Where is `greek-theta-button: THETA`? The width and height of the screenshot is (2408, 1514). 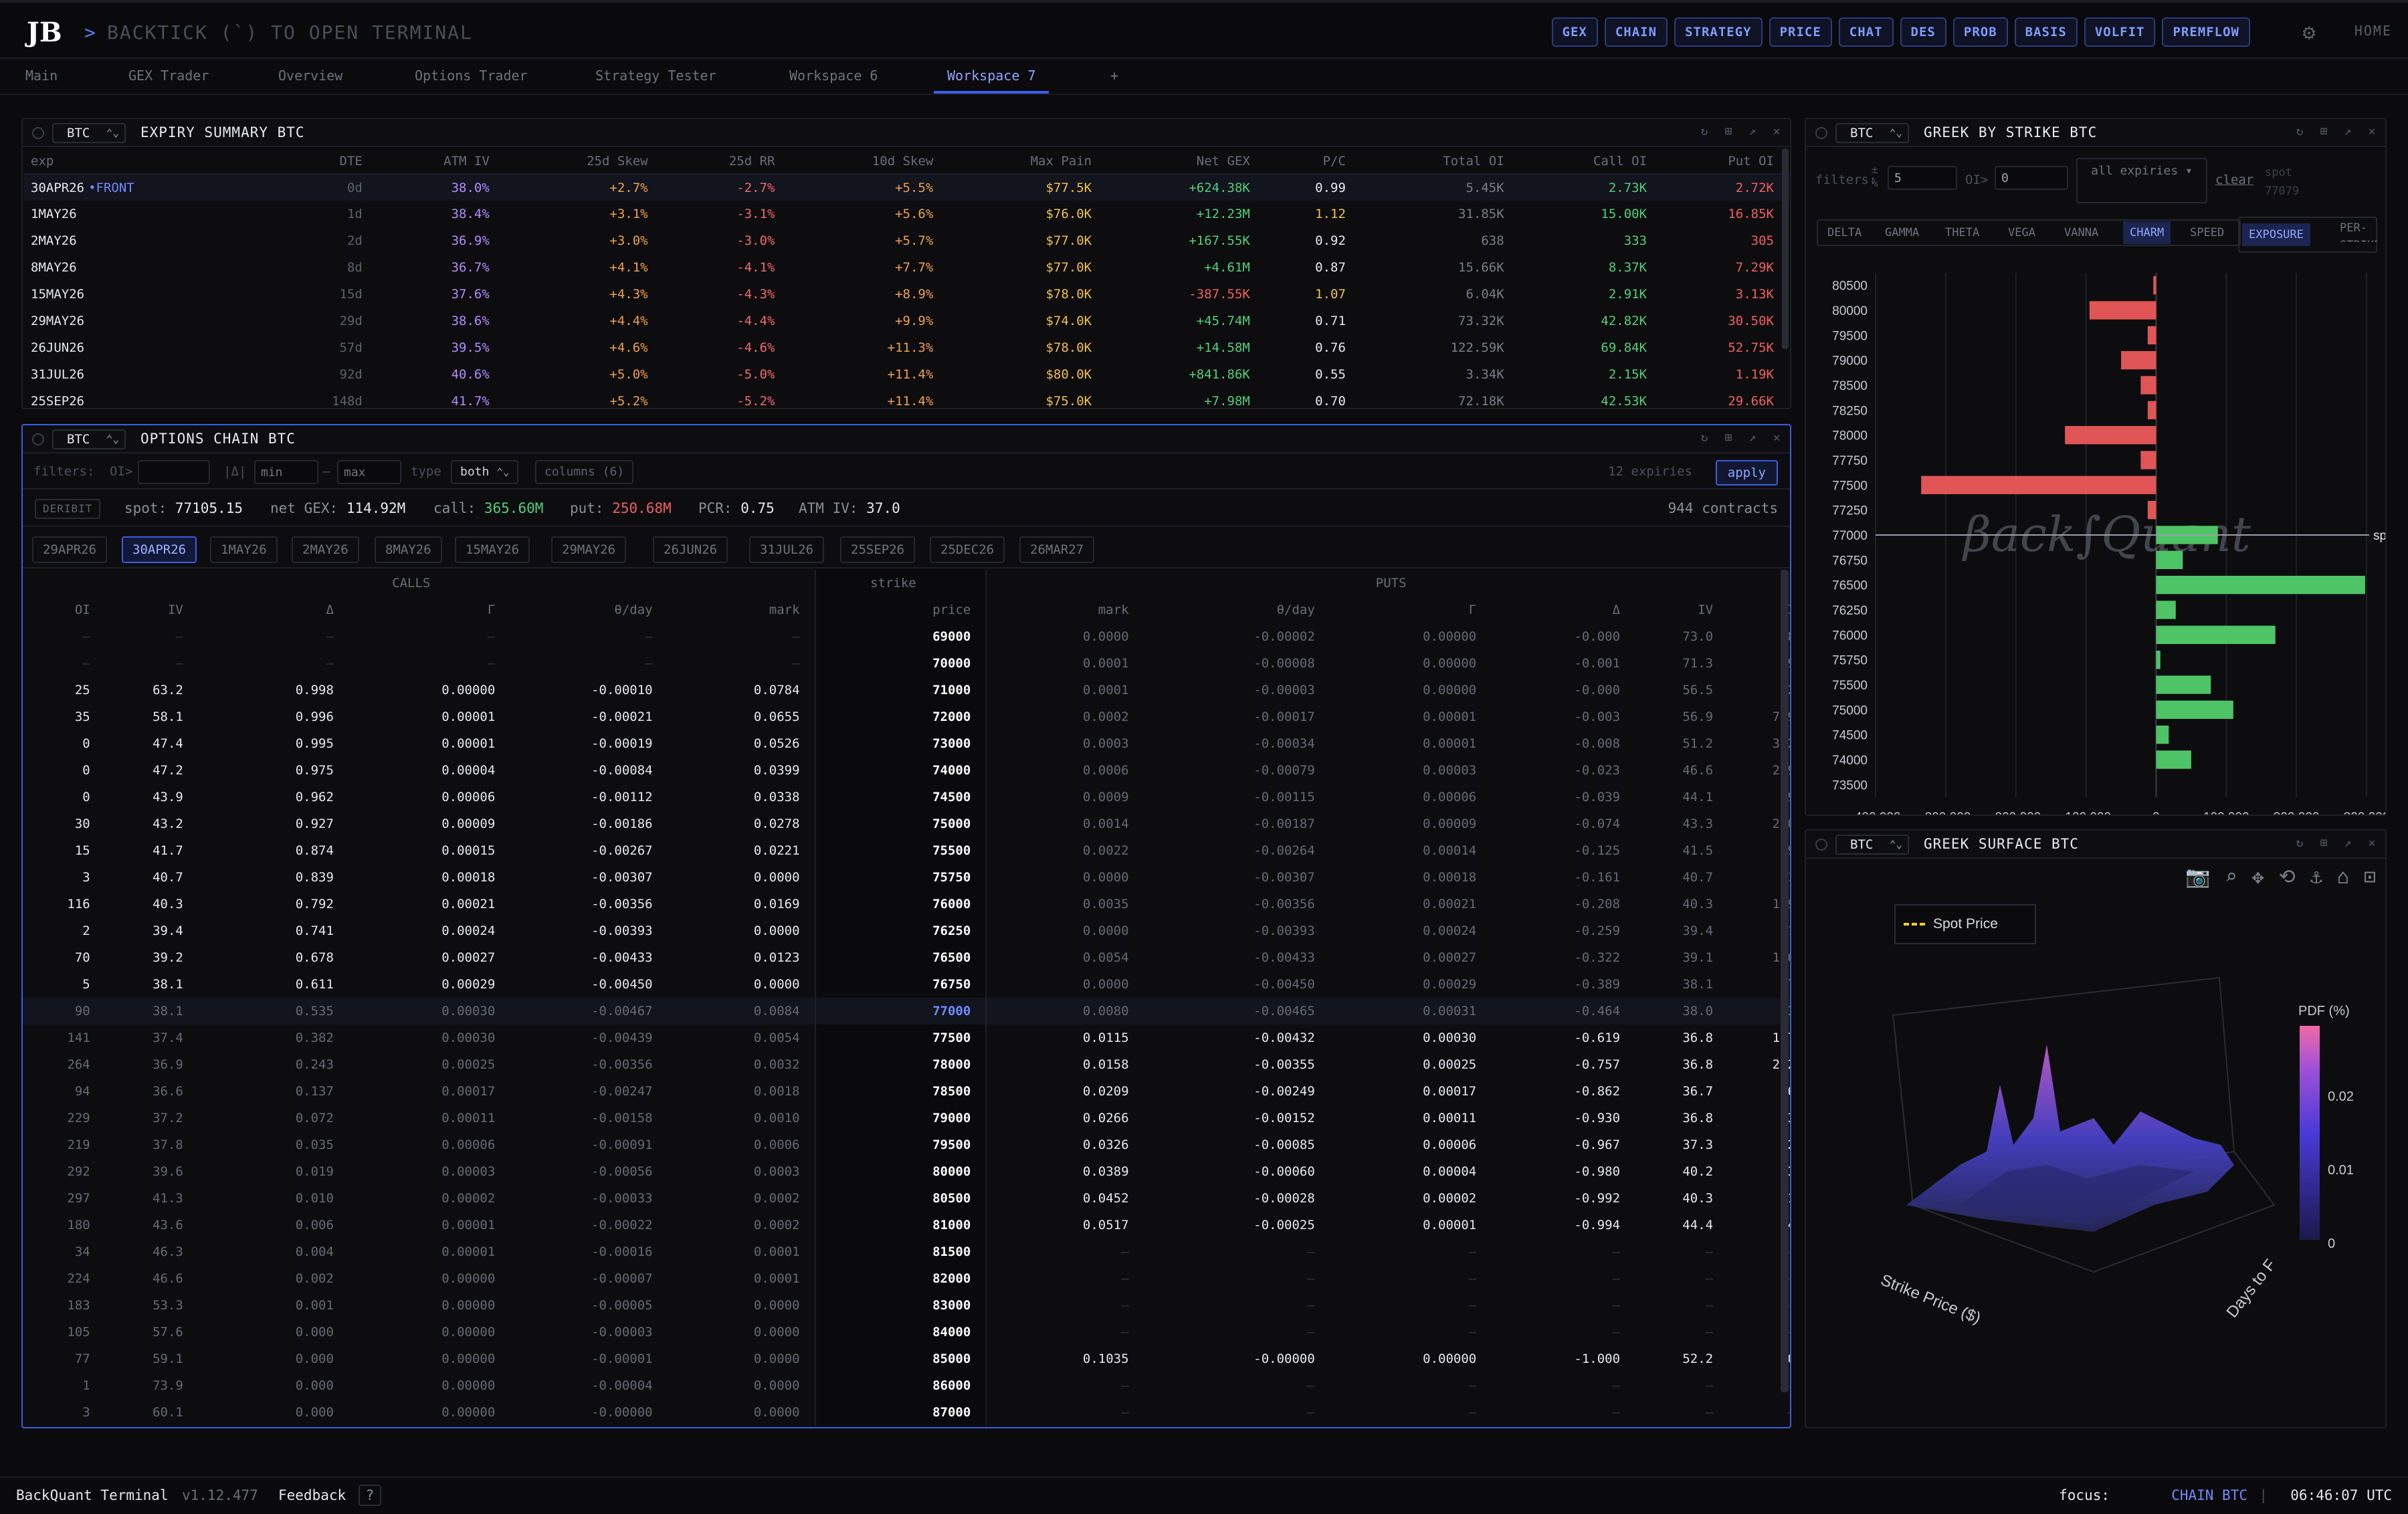
greek-theta-button: THETA is located at coordinates (1962, 232).